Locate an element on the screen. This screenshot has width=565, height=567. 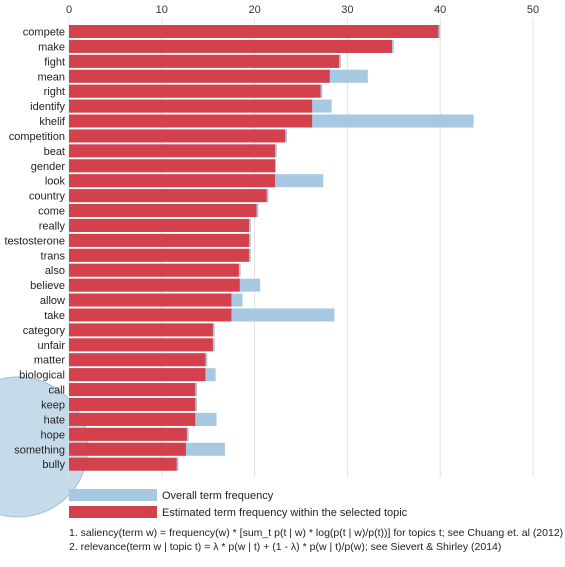
term-label: gender is located at coordinates (48, 167).